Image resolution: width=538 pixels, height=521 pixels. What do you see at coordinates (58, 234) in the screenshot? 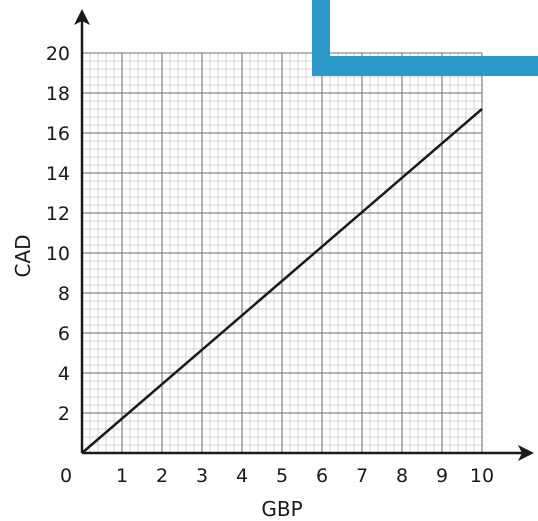
I see `y-tick-labels: 2 4 6 8 10 12 14 16 18 20` at bounding box center [58, 234].